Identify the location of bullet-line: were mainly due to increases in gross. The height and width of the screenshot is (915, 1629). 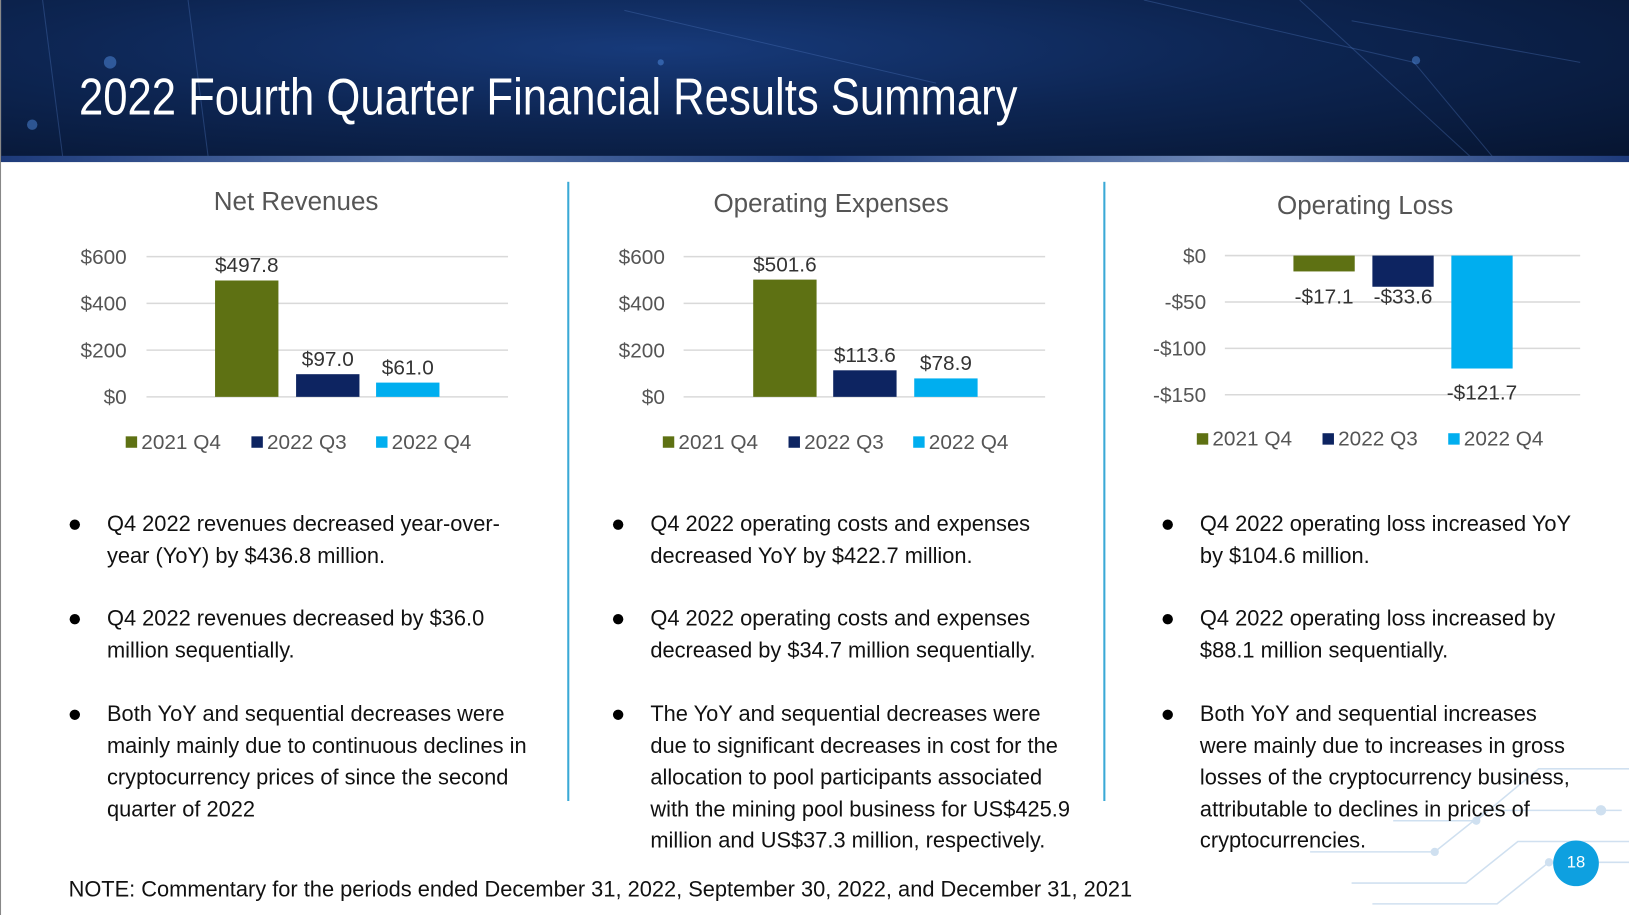
(1382, 745).